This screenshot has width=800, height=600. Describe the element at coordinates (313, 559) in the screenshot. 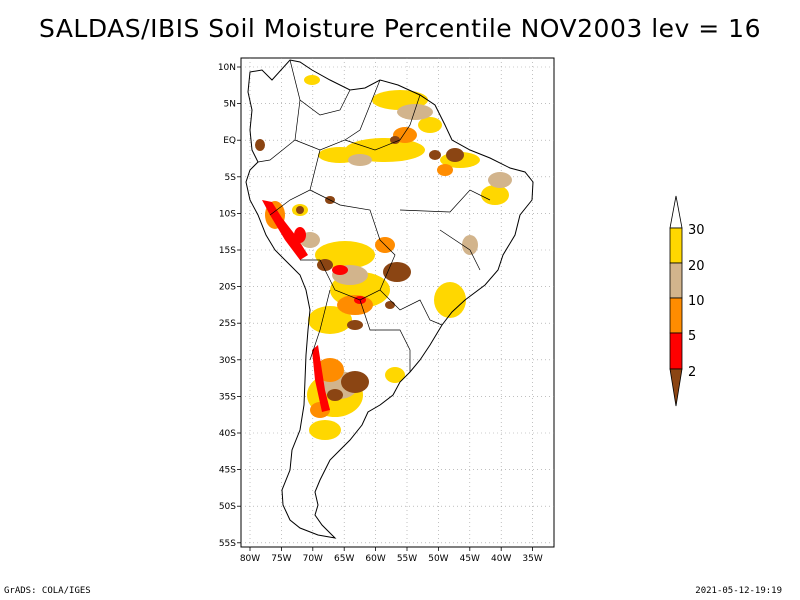

I see `lon-label: 70W` at that location.